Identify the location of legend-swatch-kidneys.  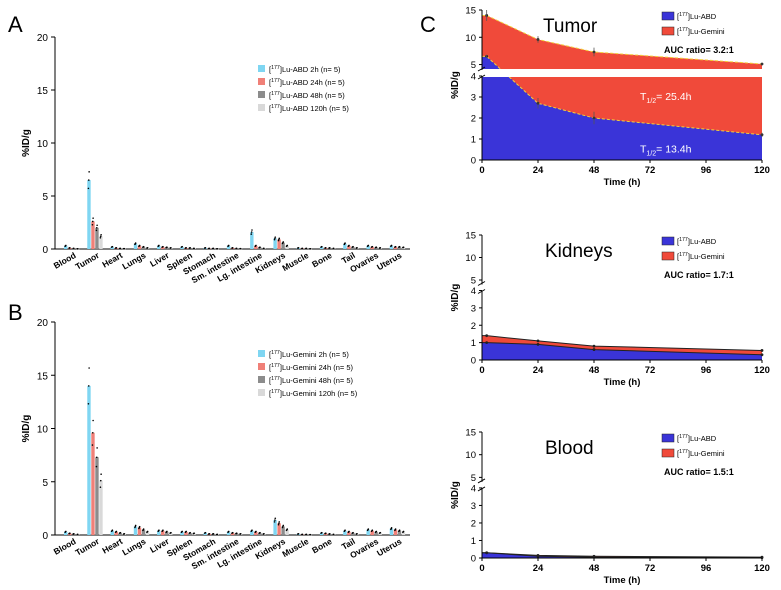
(668, 241).